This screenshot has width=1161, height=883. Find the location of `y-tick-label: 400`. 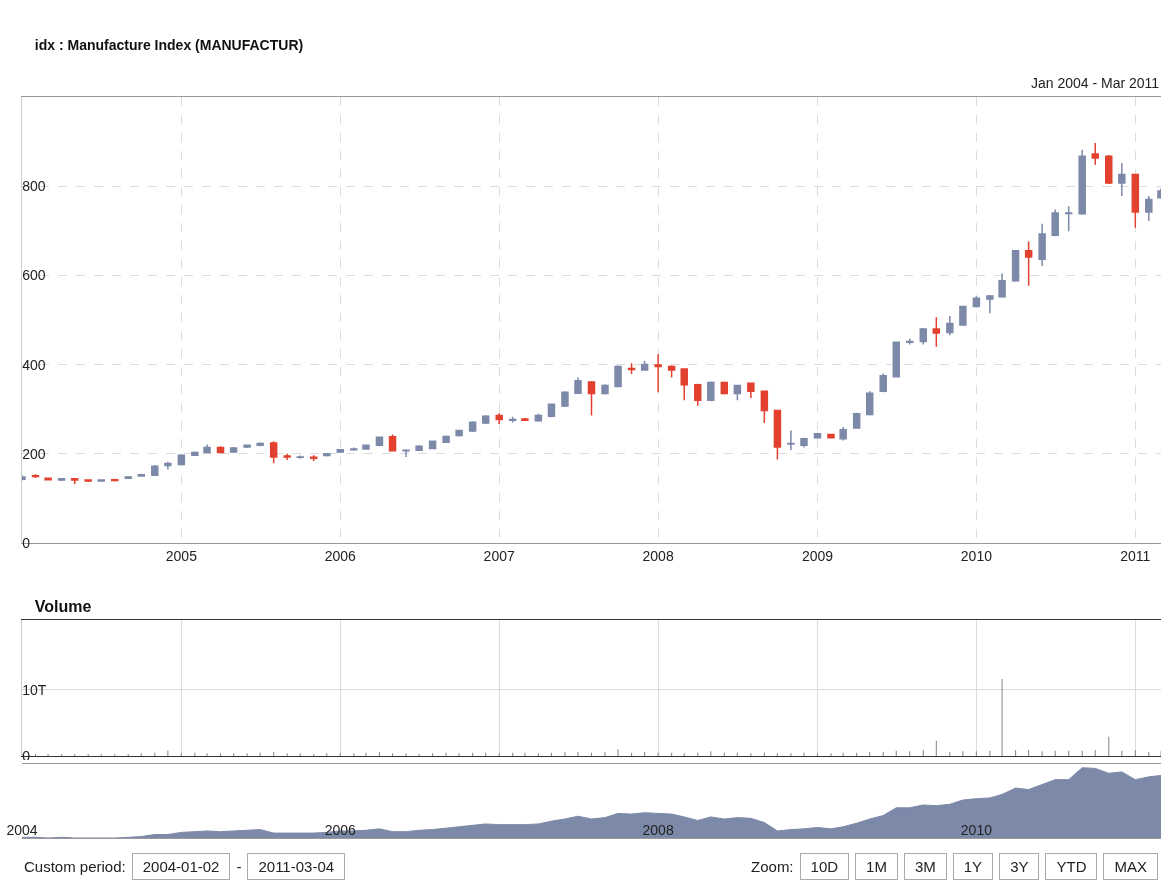

y-tick-label: 400 is located at coordinates (34, 364).